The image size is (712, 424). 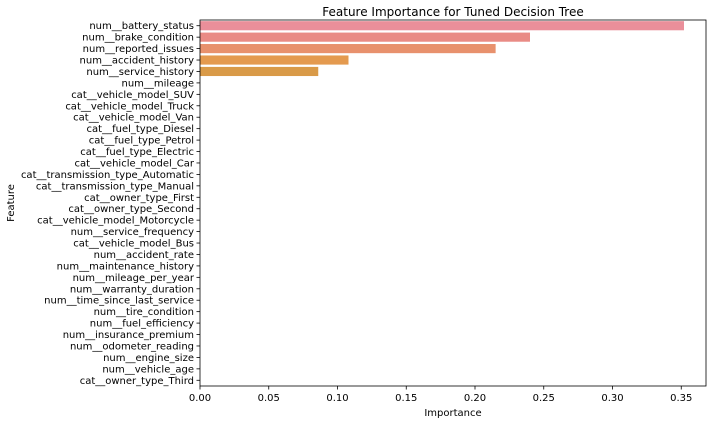 What do you see at coordinates (119, 301) in the screenshot?
I see `y-tick-label: num__time_since_last_service` at bounding box center [119, 301].